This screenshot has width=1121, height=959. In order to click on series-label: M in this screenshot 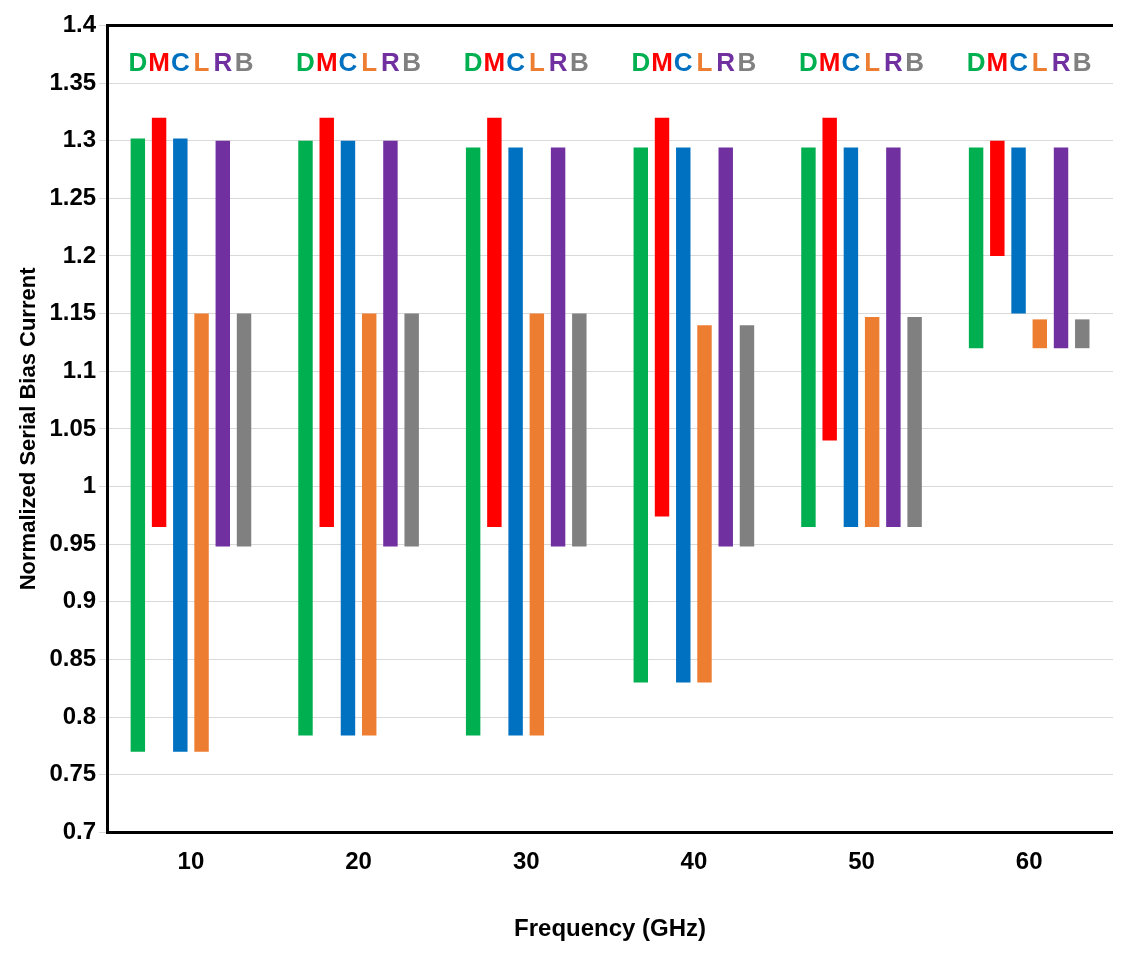, I will do `click(494, 61)`.